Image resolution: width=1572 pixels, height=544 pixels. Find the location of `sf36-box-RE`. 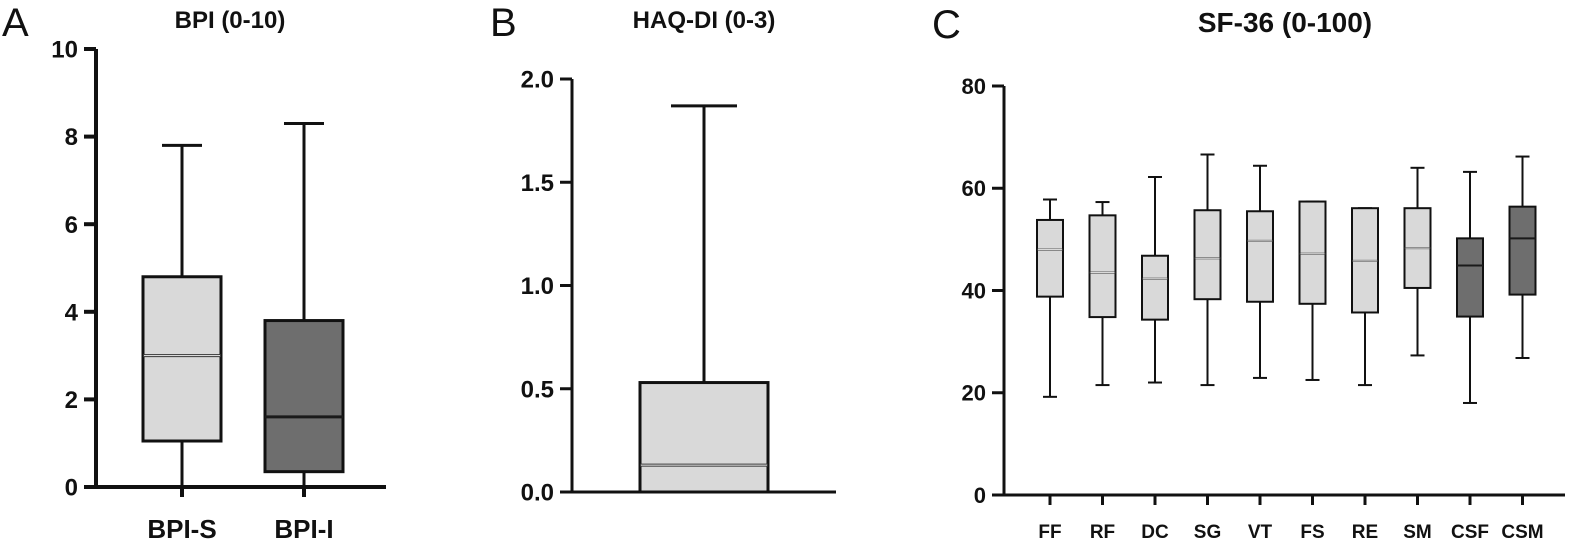

sf36-box-RE is located at coordinates (1365, 297).